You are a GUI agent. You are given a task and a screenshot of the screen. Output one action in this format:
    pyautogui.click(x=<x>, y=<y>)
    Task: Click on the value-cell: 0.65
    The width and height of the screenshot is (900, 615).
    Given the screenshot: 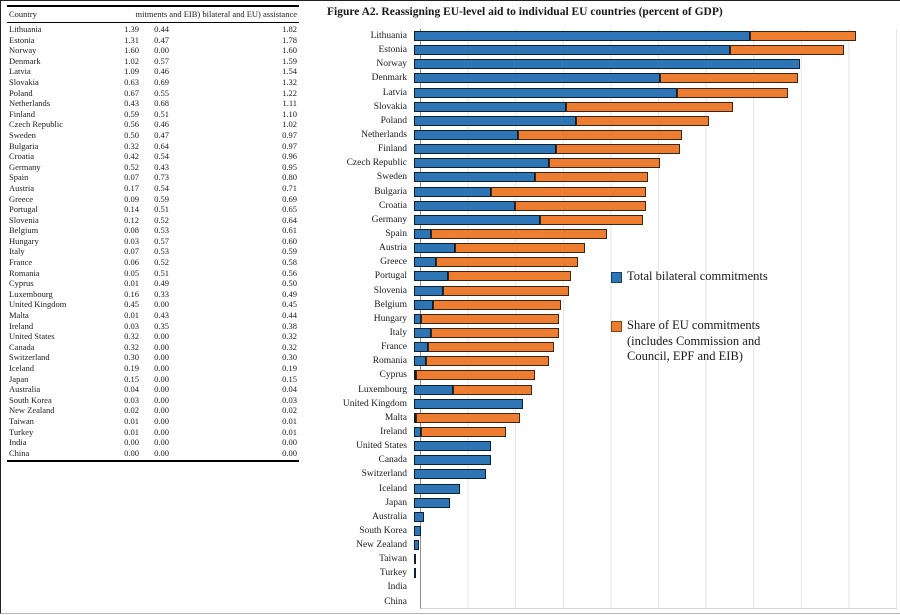 What is the action you would take?
    pyautogui.click(x=289, y=209)
    